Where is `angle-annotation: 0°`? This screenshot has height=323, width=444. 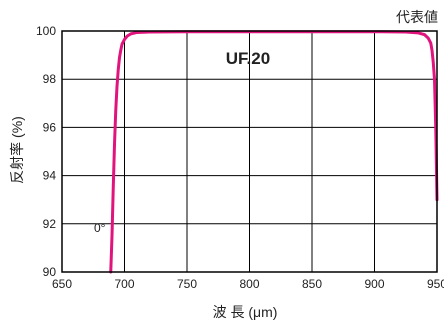
angle-annotation: 0° is located at coordinates (100, 228).